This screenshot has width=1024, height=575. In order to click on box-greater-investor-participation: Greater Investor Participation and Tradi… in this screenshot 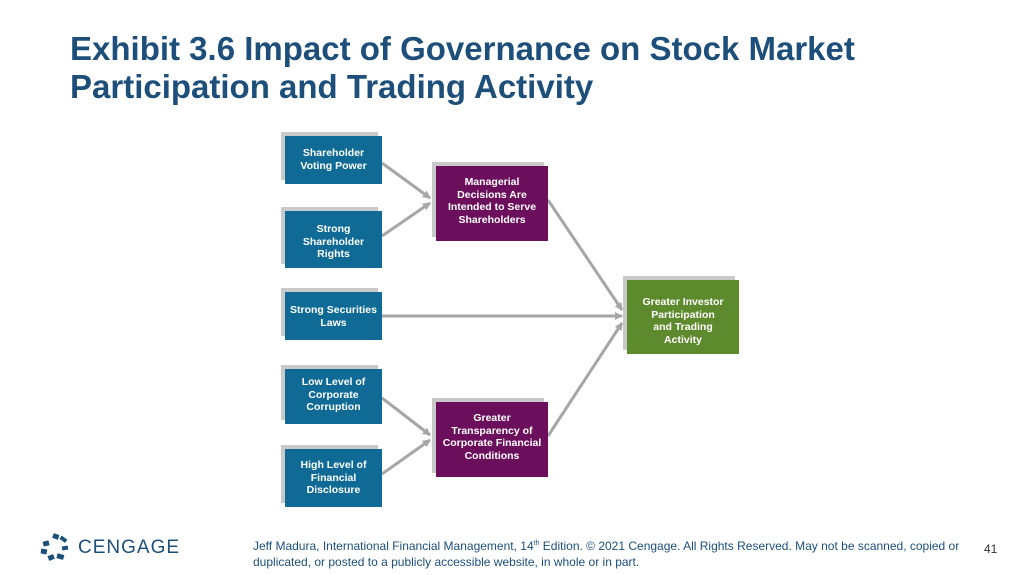, I will do `click(683, 317)`.